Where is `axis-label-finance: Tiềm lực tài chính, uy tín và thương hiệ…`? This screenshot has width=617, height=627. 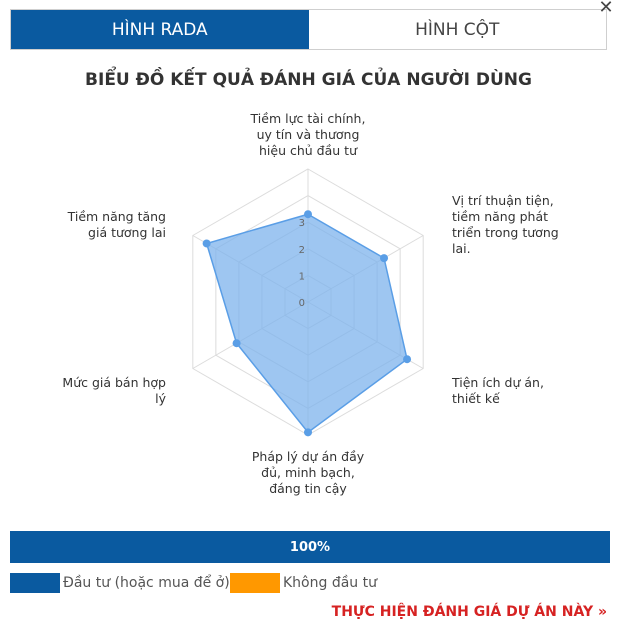 axis-label-finance: Tiềm lực tài chính, uy tín và thương hiệ… is located at coordinates (308, 134).